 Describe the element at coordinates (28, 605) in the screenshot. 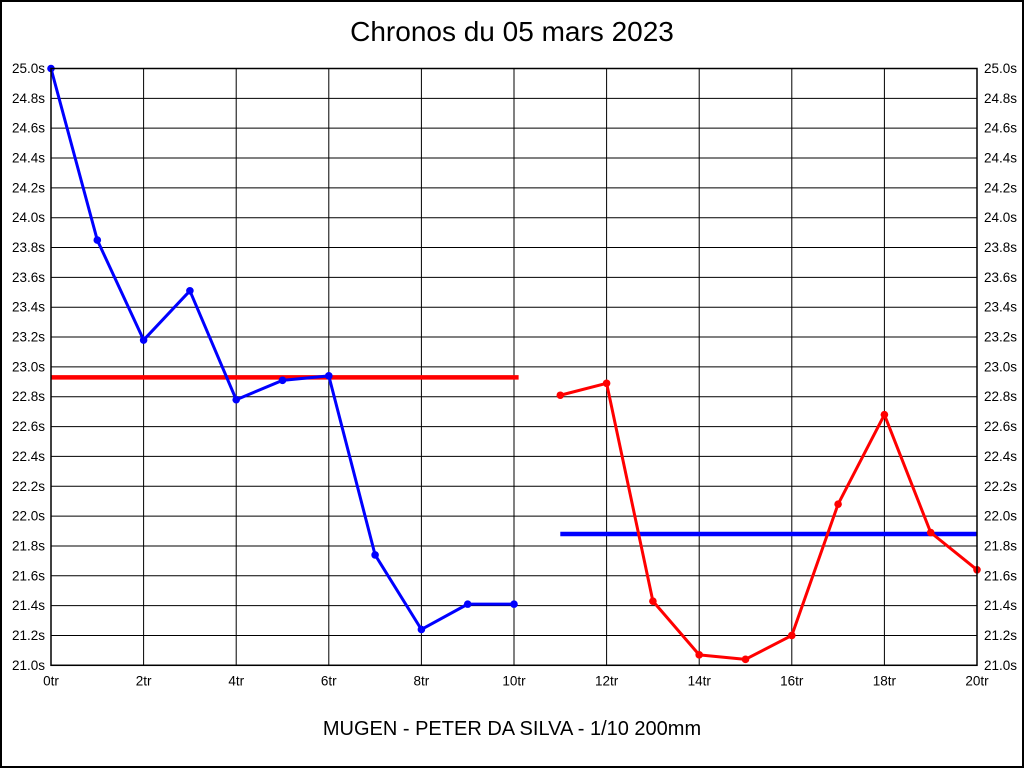

I see `y-axis-tick-label-left: 21.4s` at that location.